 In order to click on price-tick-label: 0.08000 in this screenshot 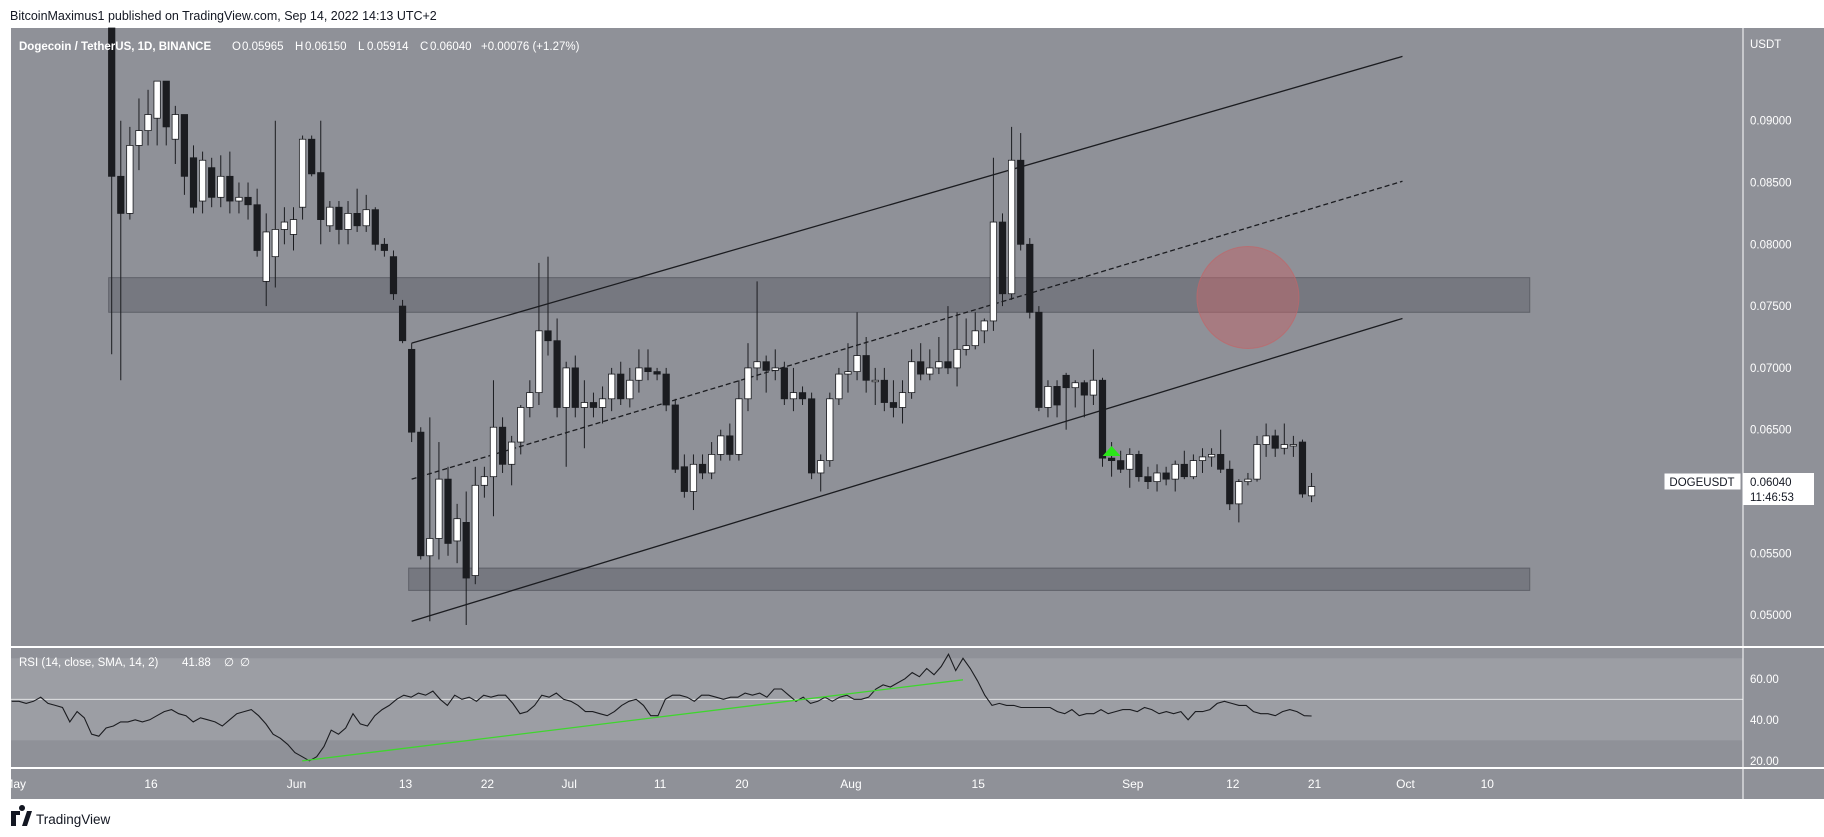, I will do `click(1771, 245)`.